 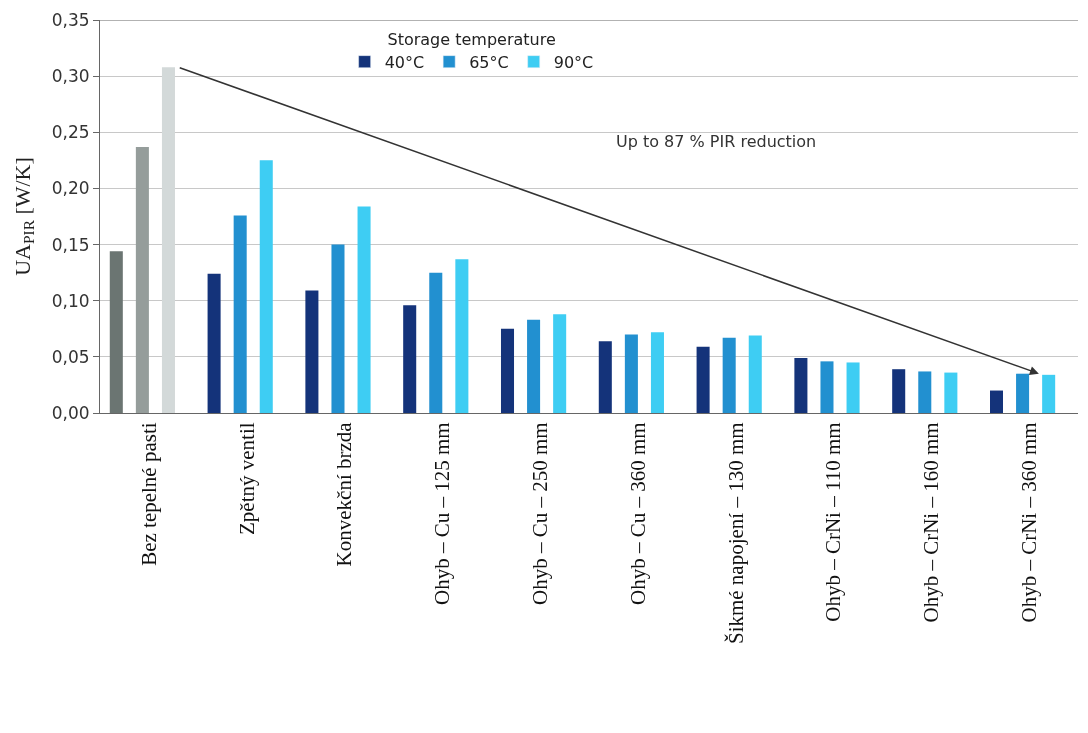 I want to click on y-tick-label: 0,15, so click(x=70, y=244).